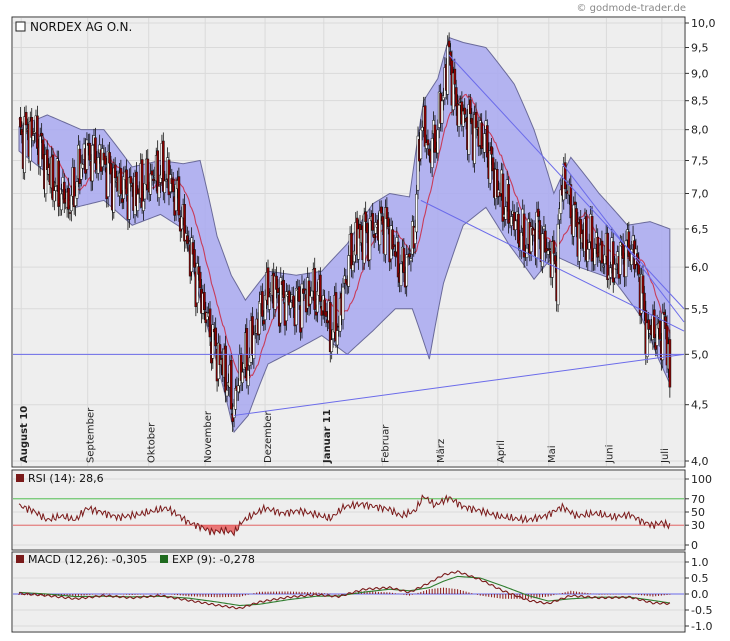 The width and height of the screenshot is (730, 641). What do you see at coordinates (20, 26) in the screenshot?
I see `title-square-icon` at bounding box center [20, 26].